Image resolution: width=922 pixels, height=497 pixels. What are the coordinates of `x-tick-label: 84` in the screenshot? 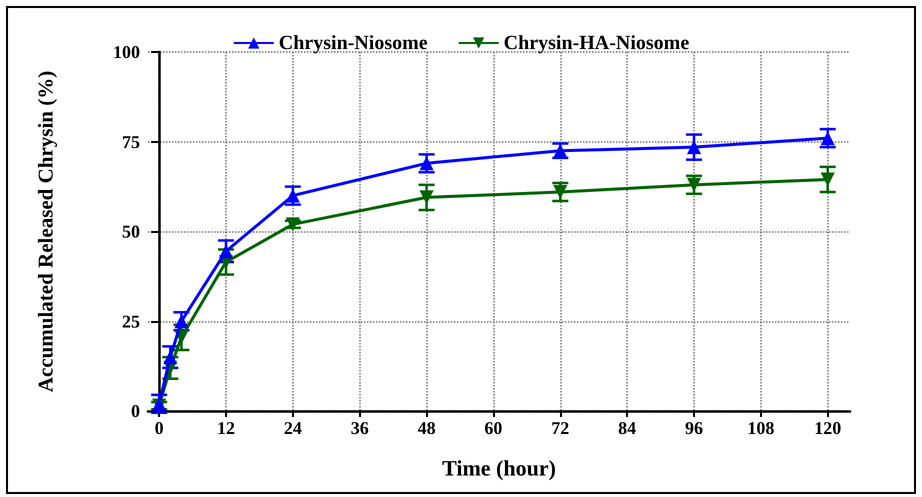 It's located at (627, 428).